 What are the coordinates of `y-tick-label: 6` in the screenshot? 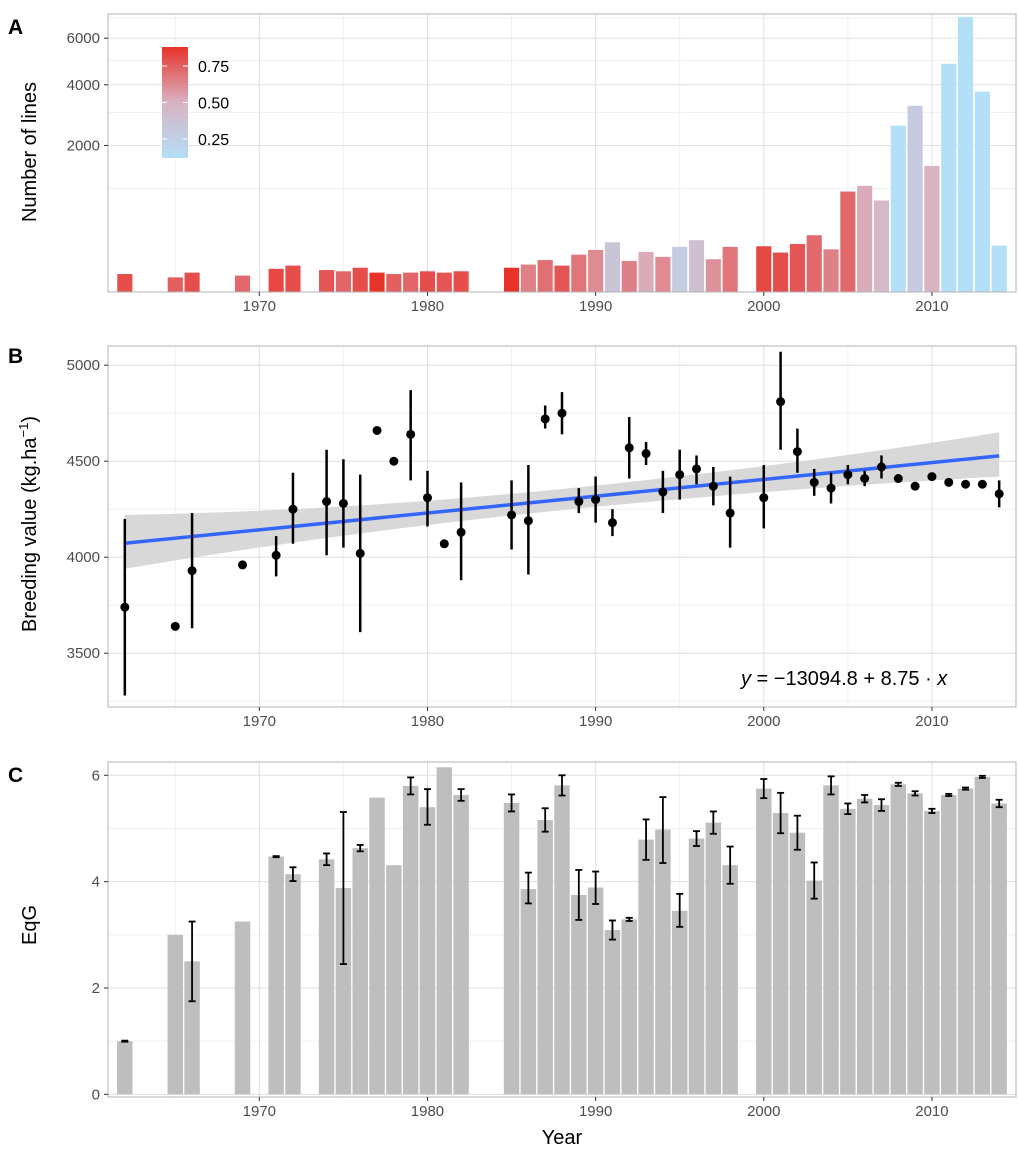 It's located at (96, 775).